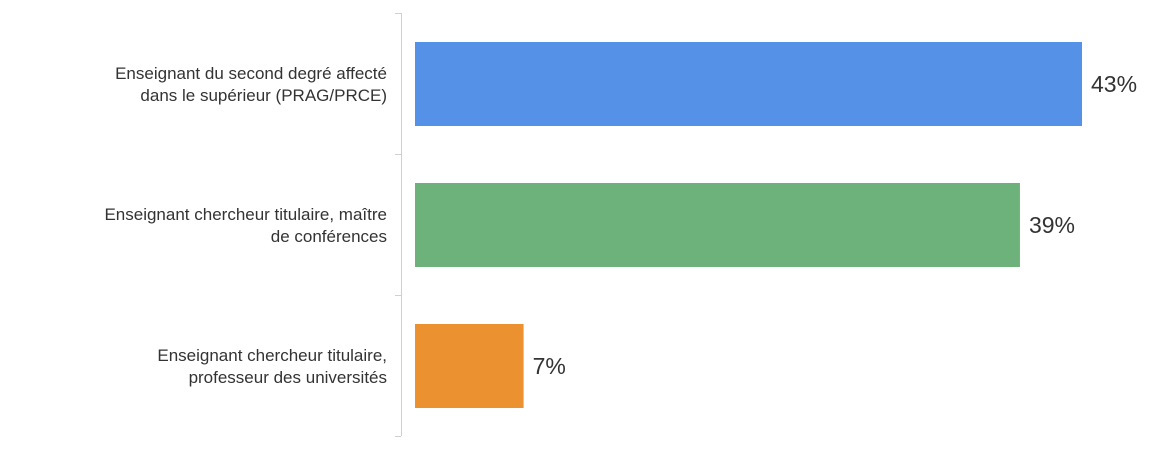 The width and height of the screenshot is (1150, 452). Describe the element at coordinates (549, 366) in the screenshot. I see `value-label-3: 7%` at that location.